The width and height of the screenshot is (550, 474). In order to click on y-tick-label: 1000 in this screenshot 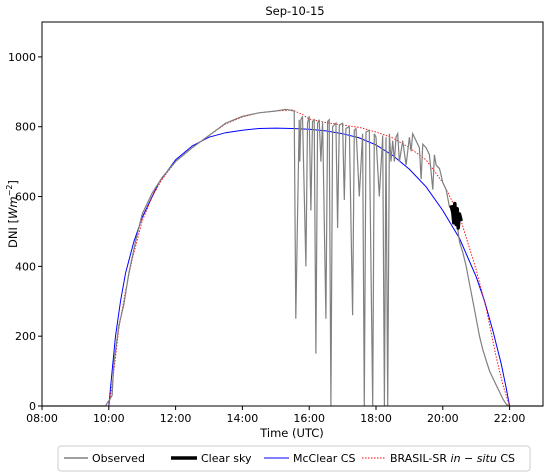, I will do `click(22, 57)`.